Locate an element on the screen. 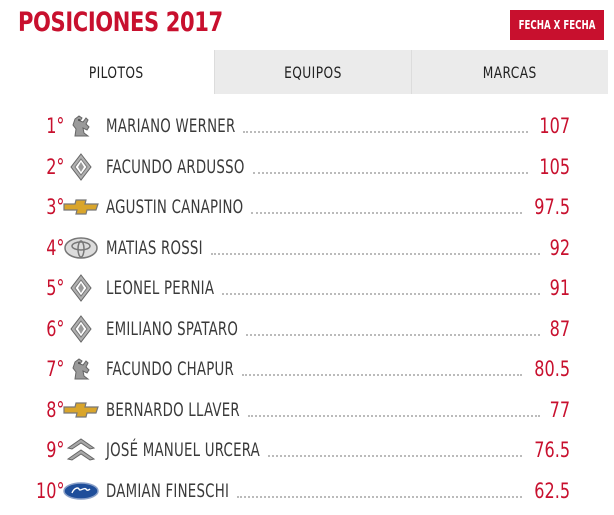  tab-marcas-label: MARCAS is located at coordinates (509, 72).